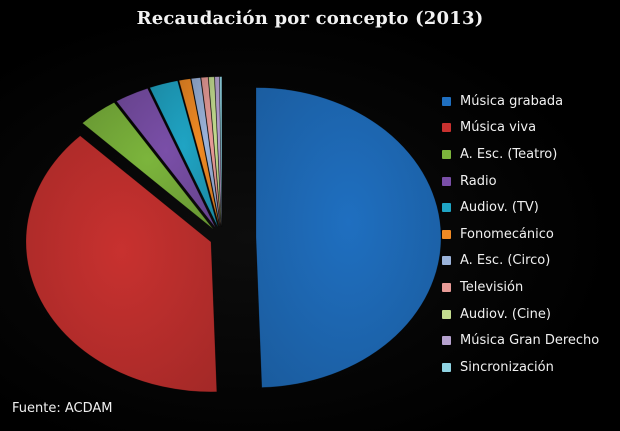  I want to click on legend-label: A. Esc. (Teatro), so click(509, 154).